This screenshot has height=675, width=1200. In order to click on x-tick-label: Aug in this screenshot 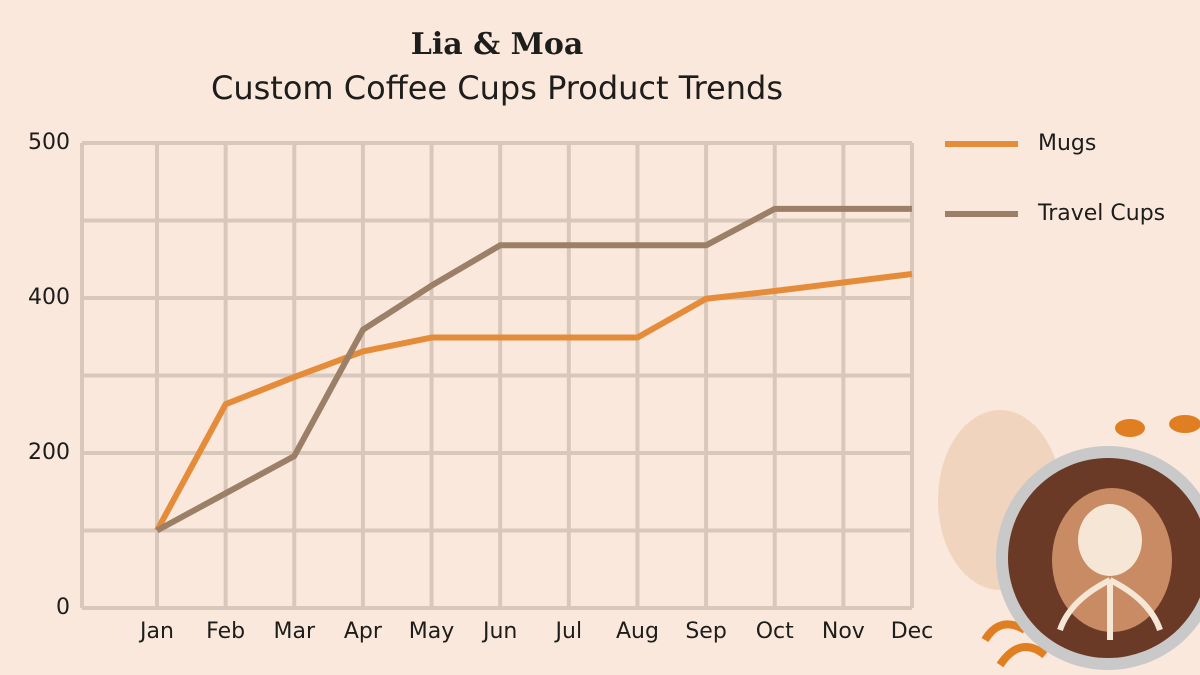, I will do `click(637, 631)`.